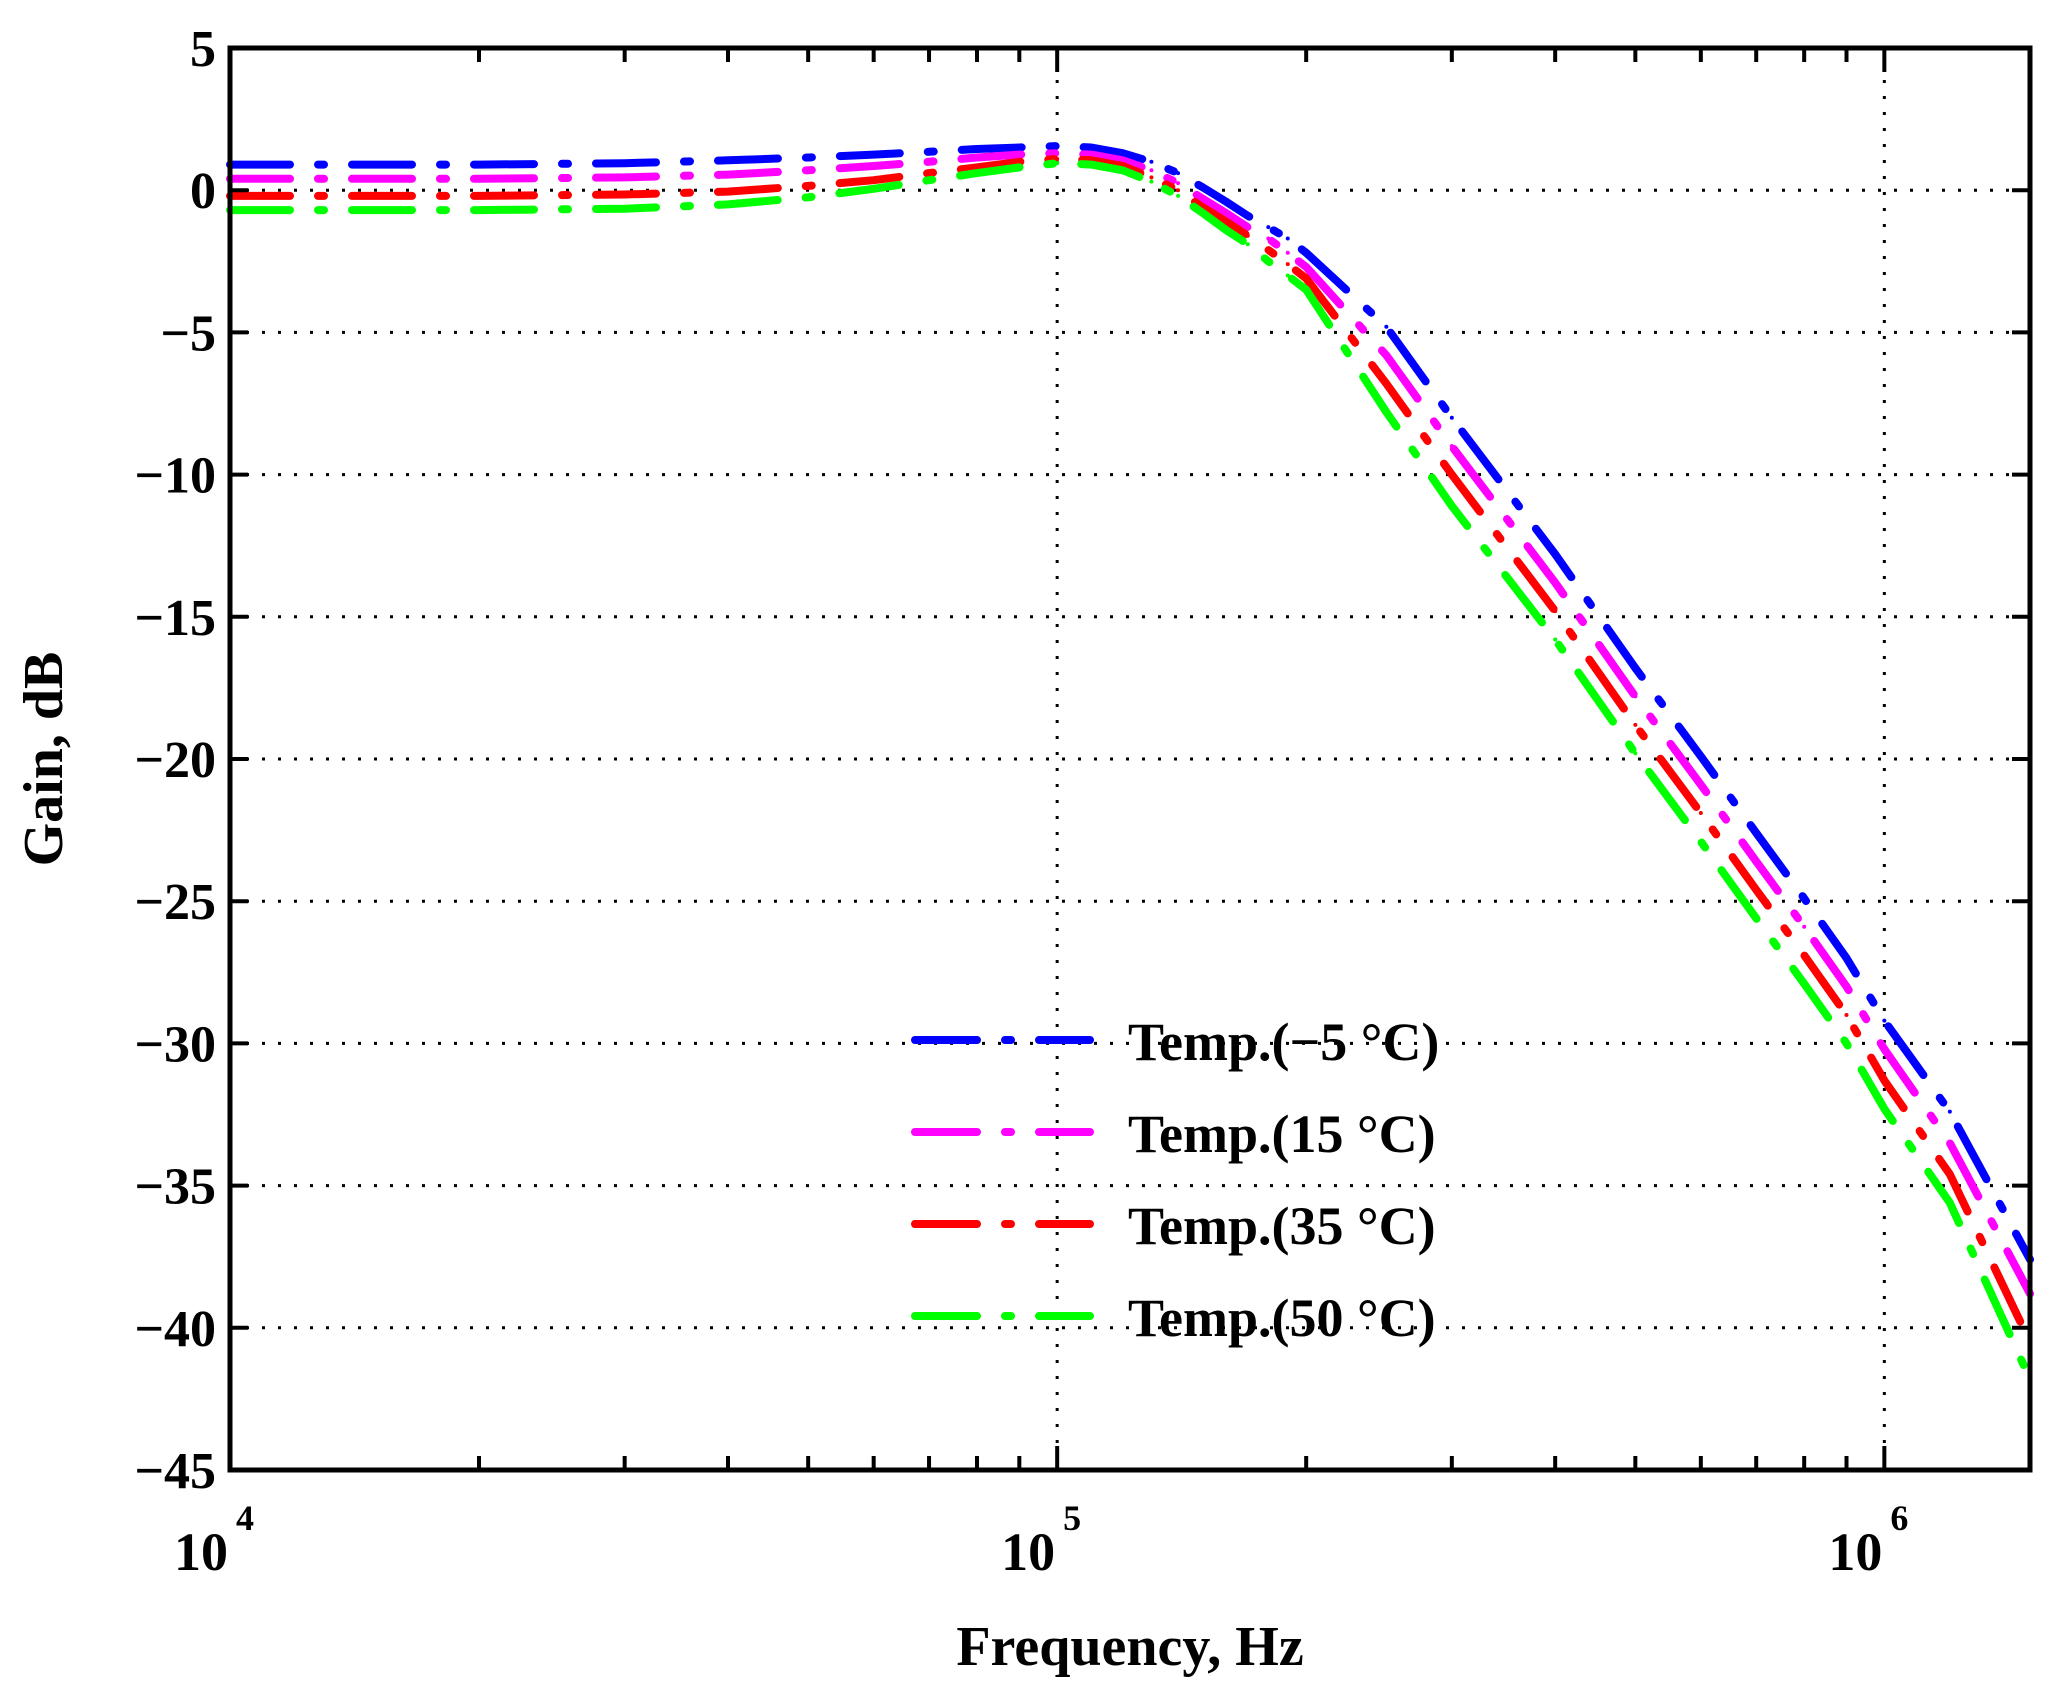 Image resolution: width=2059 pixels, height=1691 pixels. What do you see at coordinates (175, 902) in the screenshot?
I see `y-tick-label: −25` at bounding box center [175, 902].